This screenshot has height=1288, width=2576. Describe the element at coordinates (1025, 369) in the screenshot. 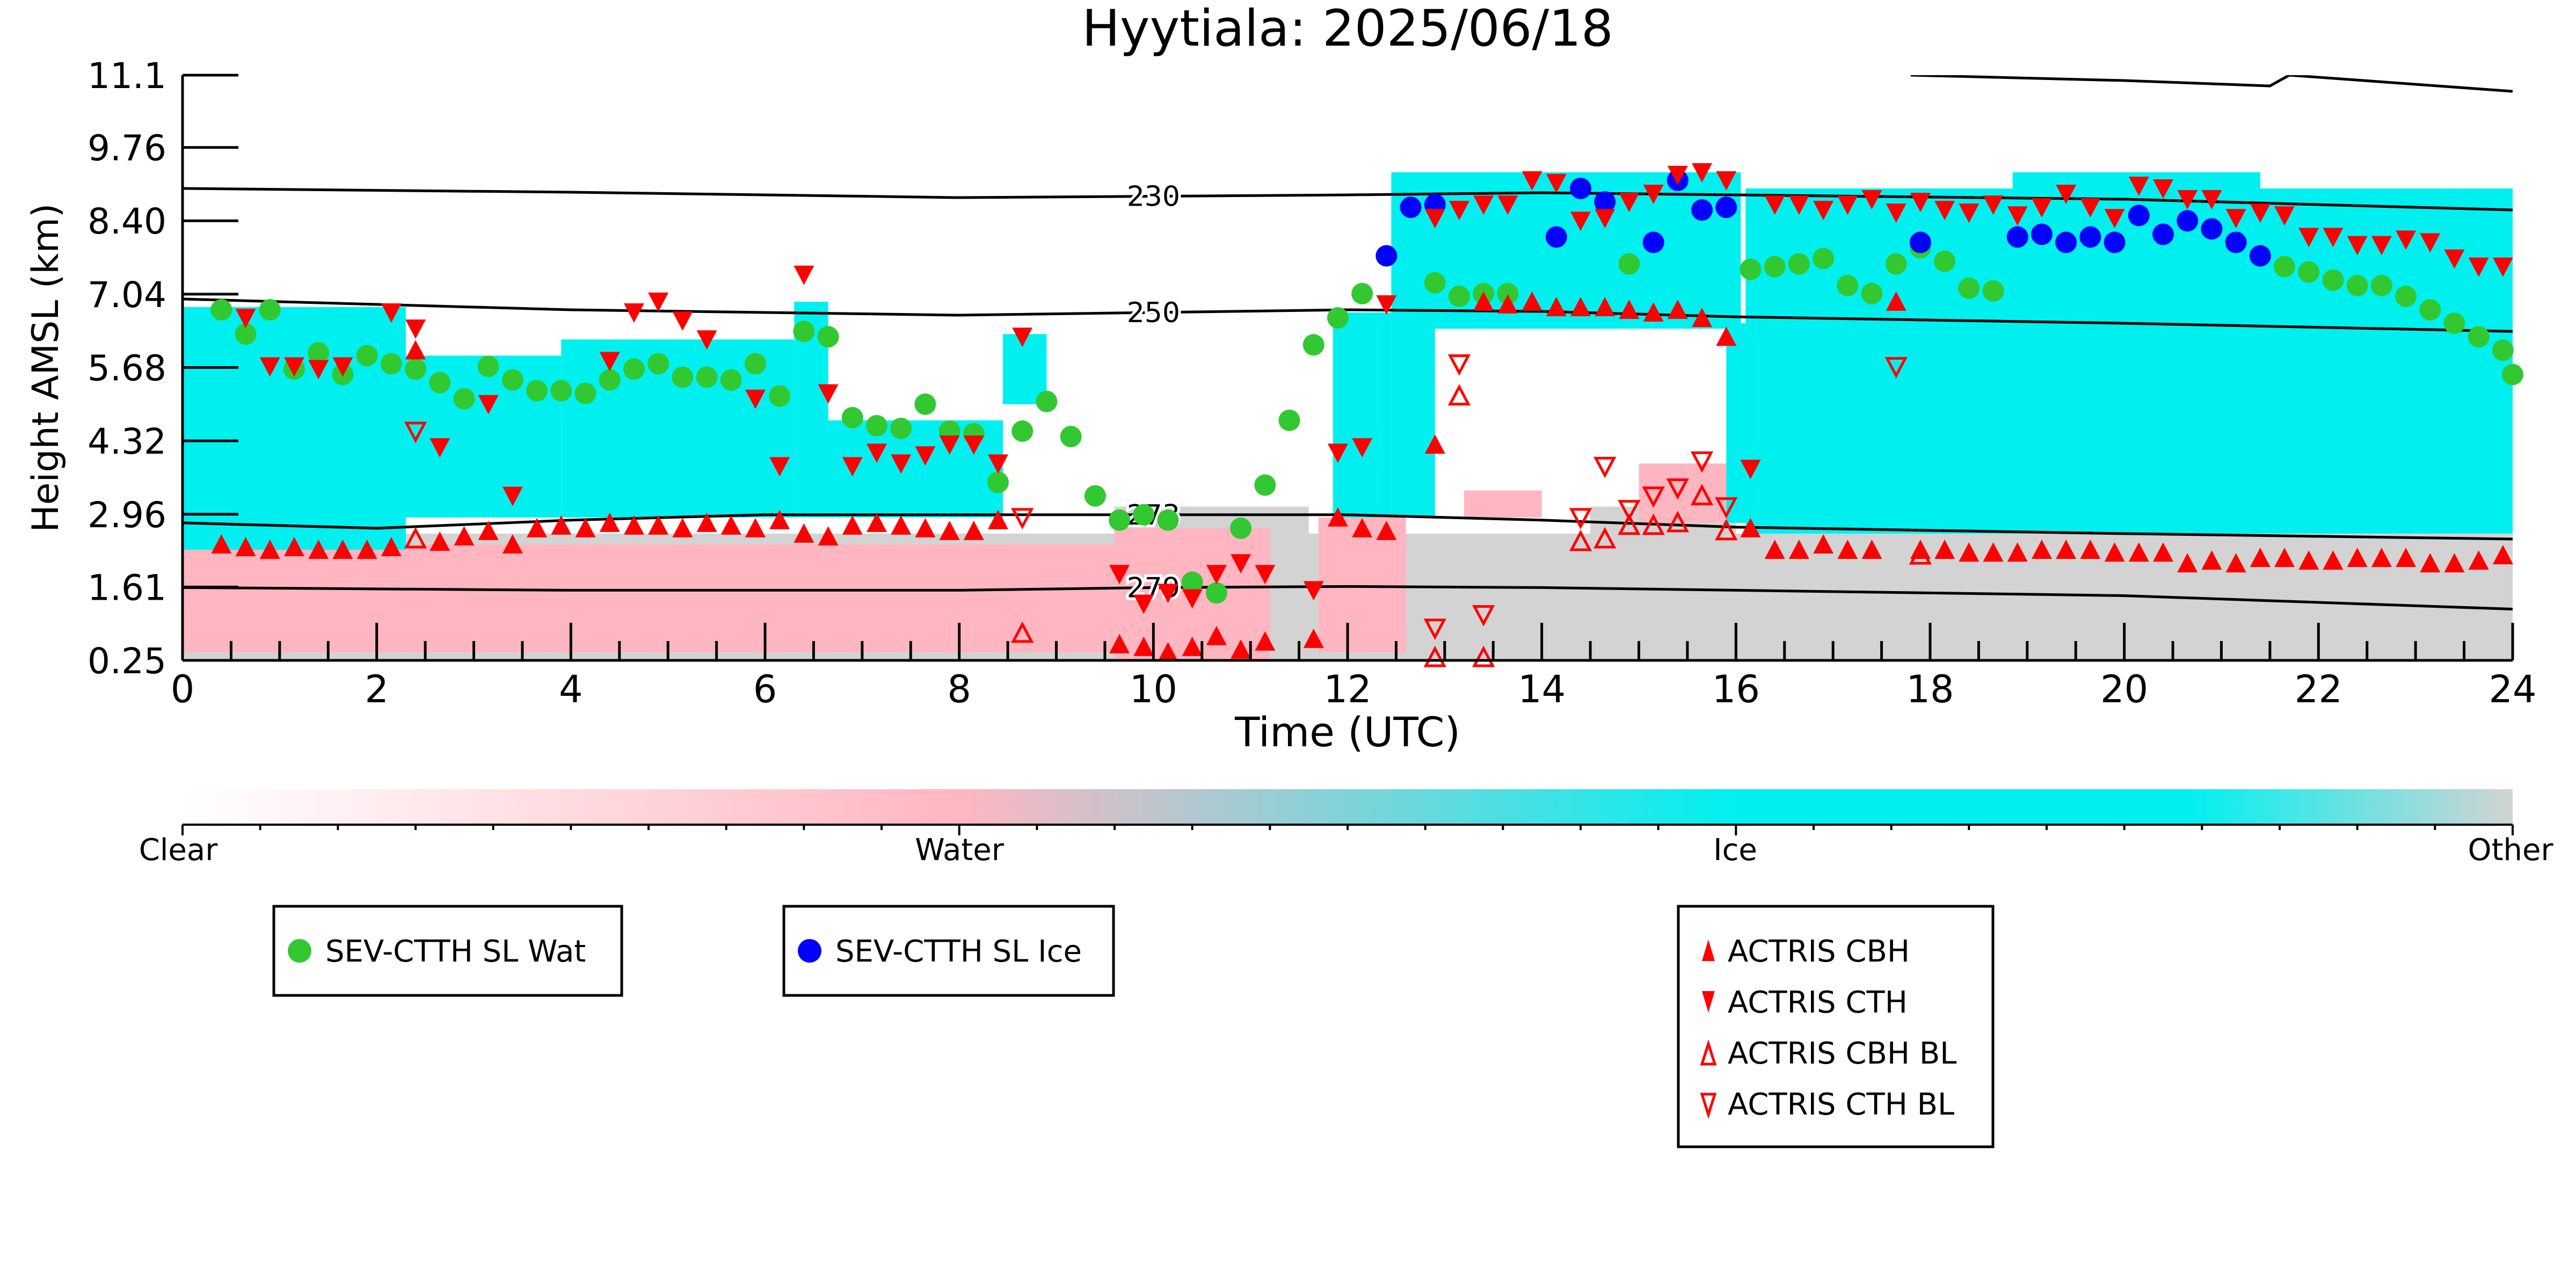

I see `ice-cloud-region` at that location.